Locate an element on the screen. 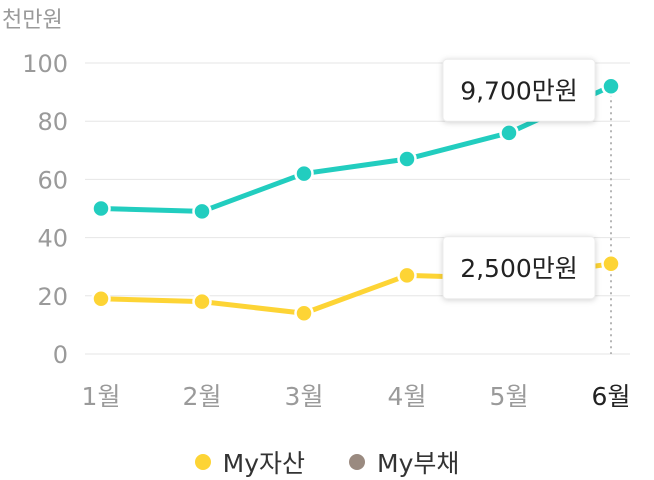 The image size is (654, 480). value-callout: 2,500만원 is located at coordinates (519, 268).